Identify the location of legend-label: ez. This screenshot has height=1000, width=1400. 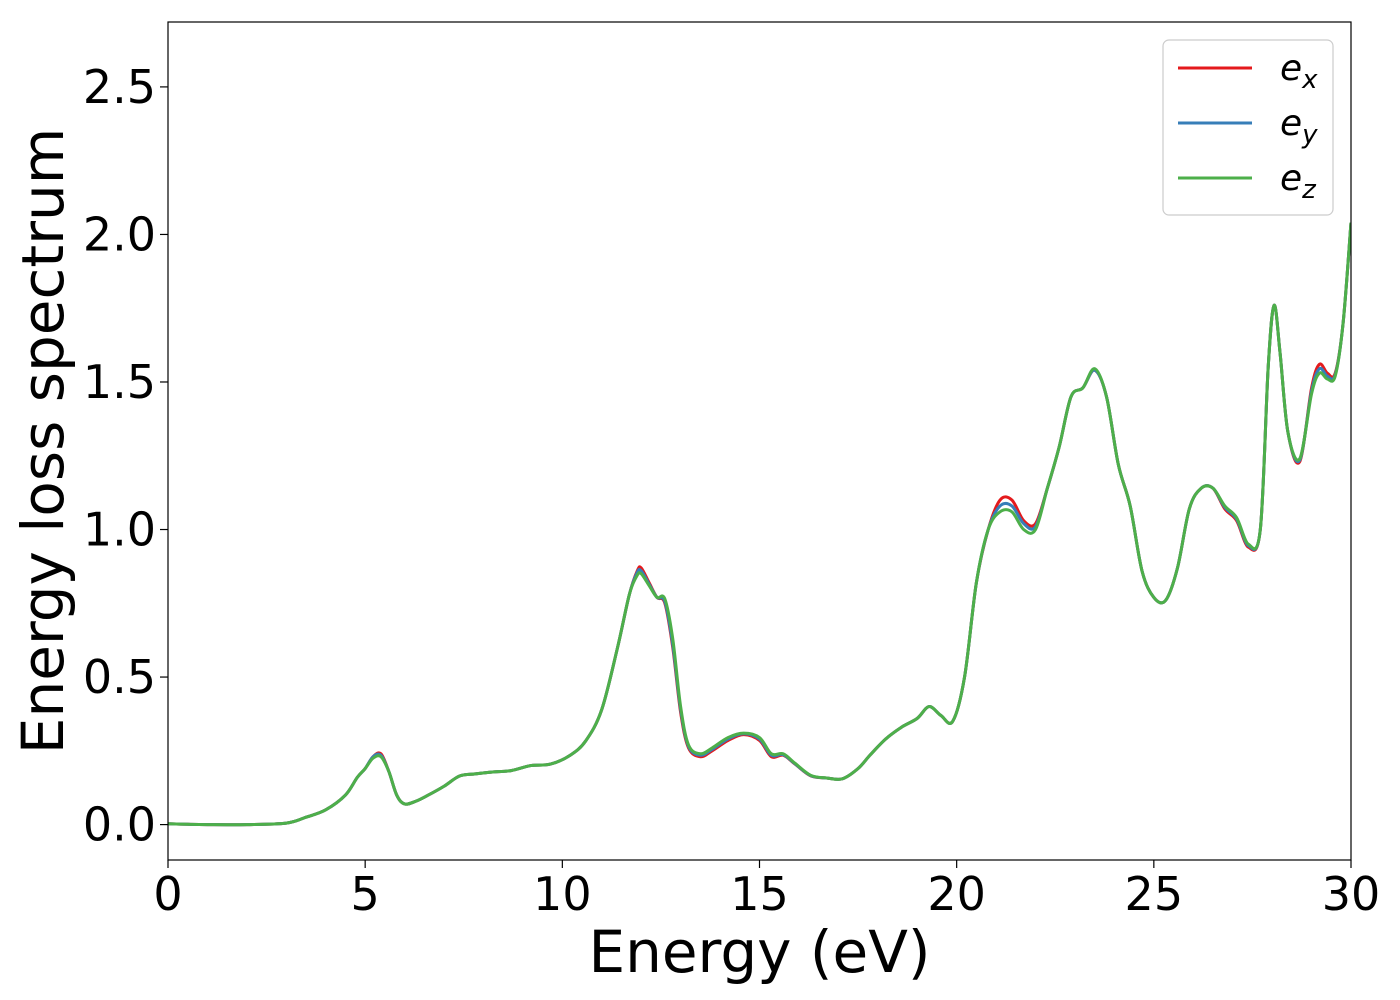
(1298, 181).